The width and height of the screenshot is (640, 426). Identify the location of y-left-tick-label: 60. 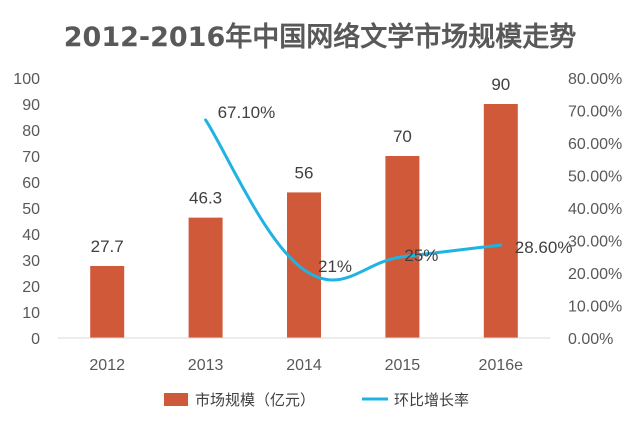
(31, 183).